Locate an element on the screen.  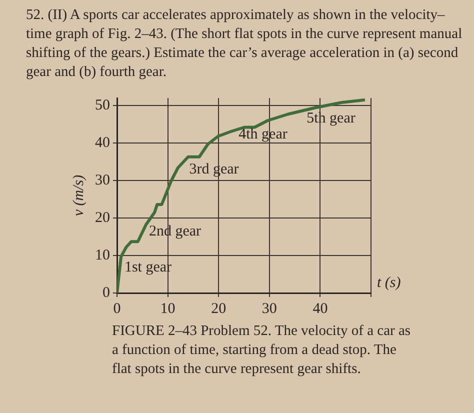
x-tick-label: 40 is located at coordinates (320, 308).